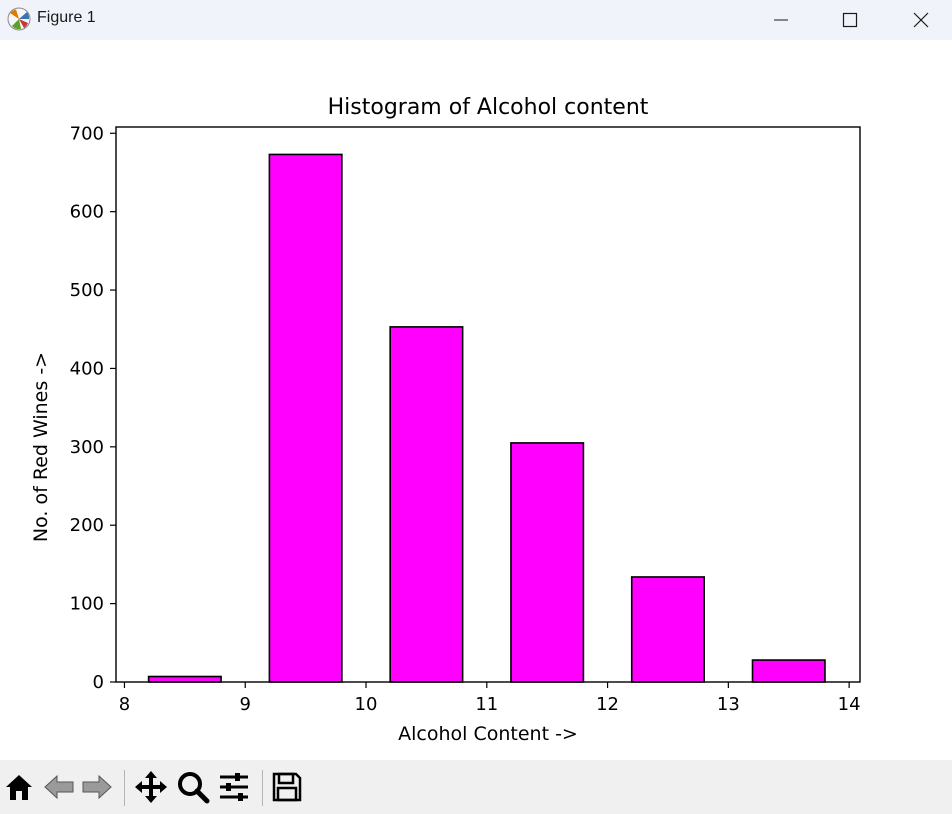 The height and width of the screenshot is (814, 952). What do you see at coordinates (19, 19) in the screenshot?
I see `matplotlib-logo-icon` at bounding box center [19, 19].